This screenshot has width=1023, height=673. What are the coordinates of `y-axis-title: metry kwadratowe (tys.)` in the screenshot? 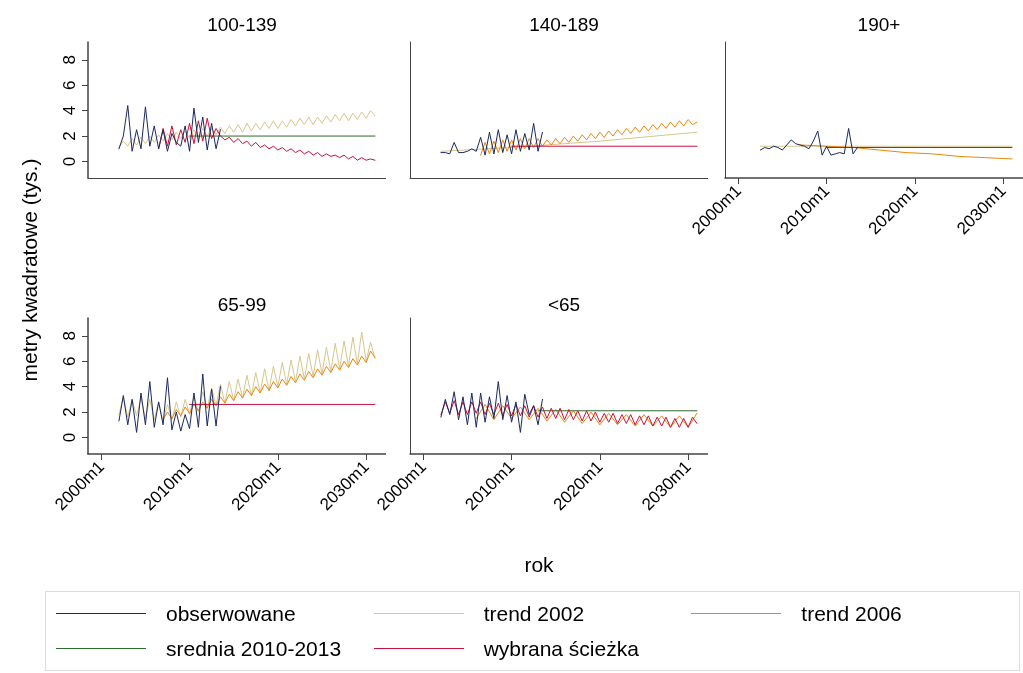 It's located at (30, 270).